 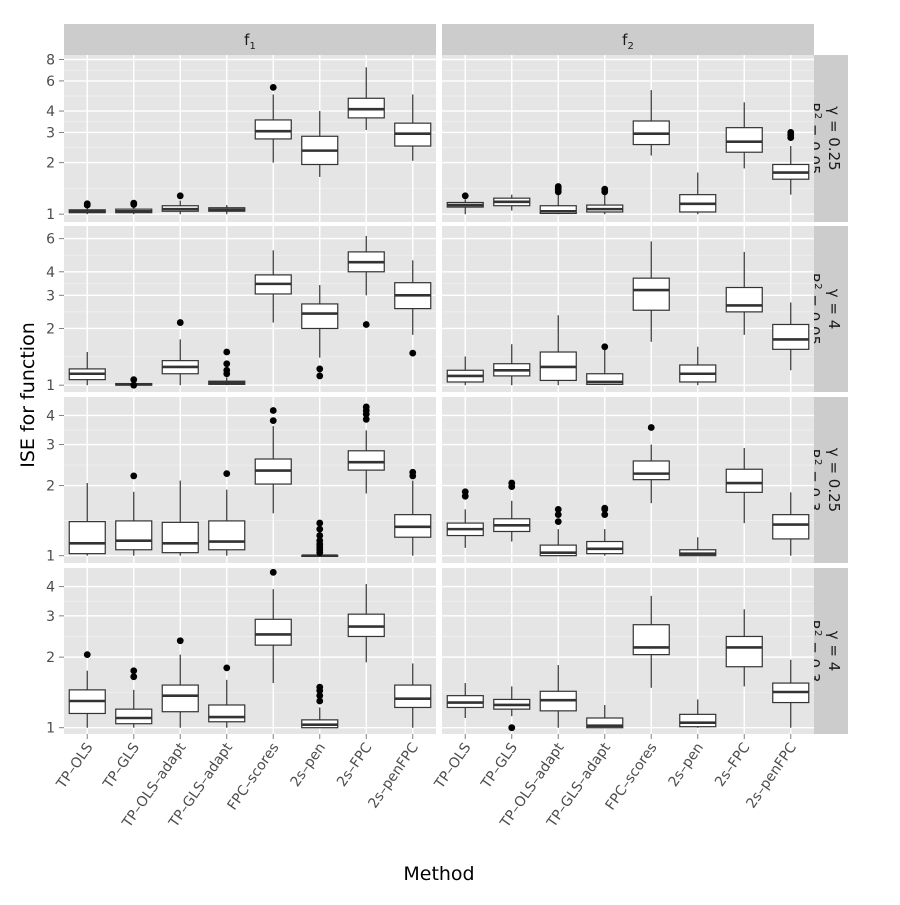 What do you see at coordinates (438, 874) in the screenshot?
I see `x-axis-title: Method` at bounding box center [438, 874].